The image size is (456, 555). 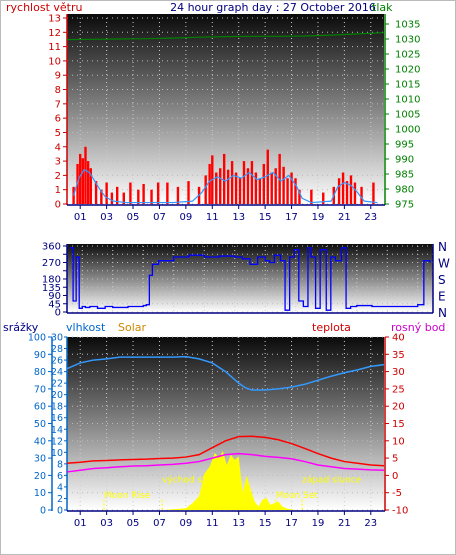 I want to click on annotation-label: západ slunce, so click(x=332, y=480).